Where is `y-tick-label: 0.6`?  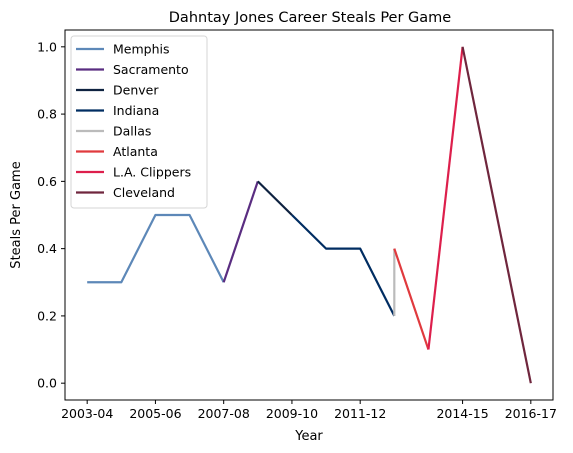 y-tick-label: 0.6 is located at coordinates (47, 181).